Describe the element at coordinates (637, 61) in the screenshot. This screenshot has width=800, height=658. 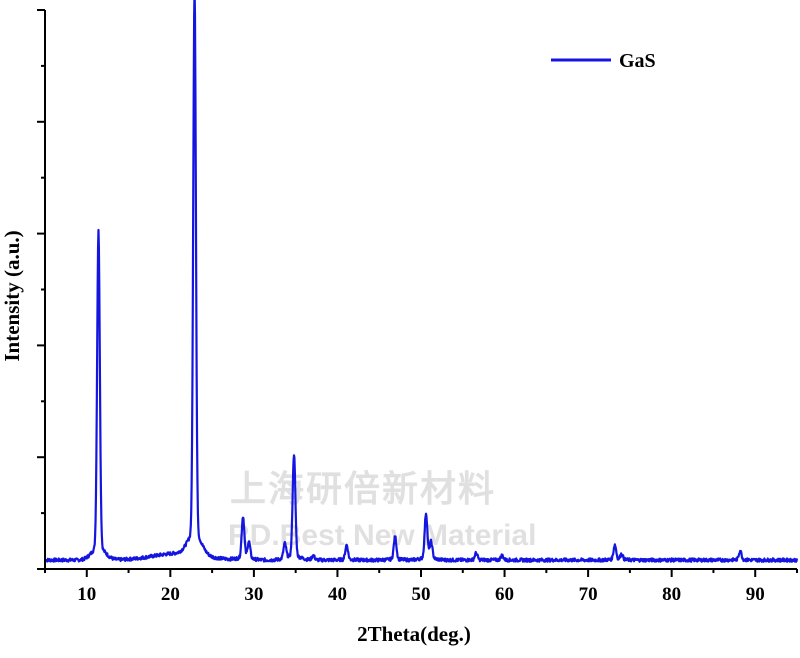
I see `legend-label-gas: GaS` at that location.